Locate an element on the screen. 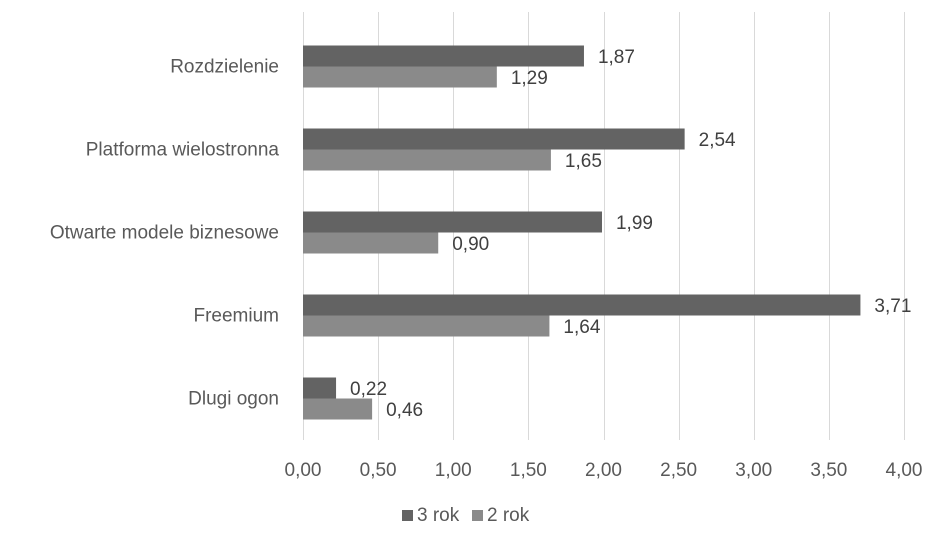 Image resolution: width=928 pixels, height=535 pixels. category-label: Platforma wielostronna is located at coordinates (183, 150).